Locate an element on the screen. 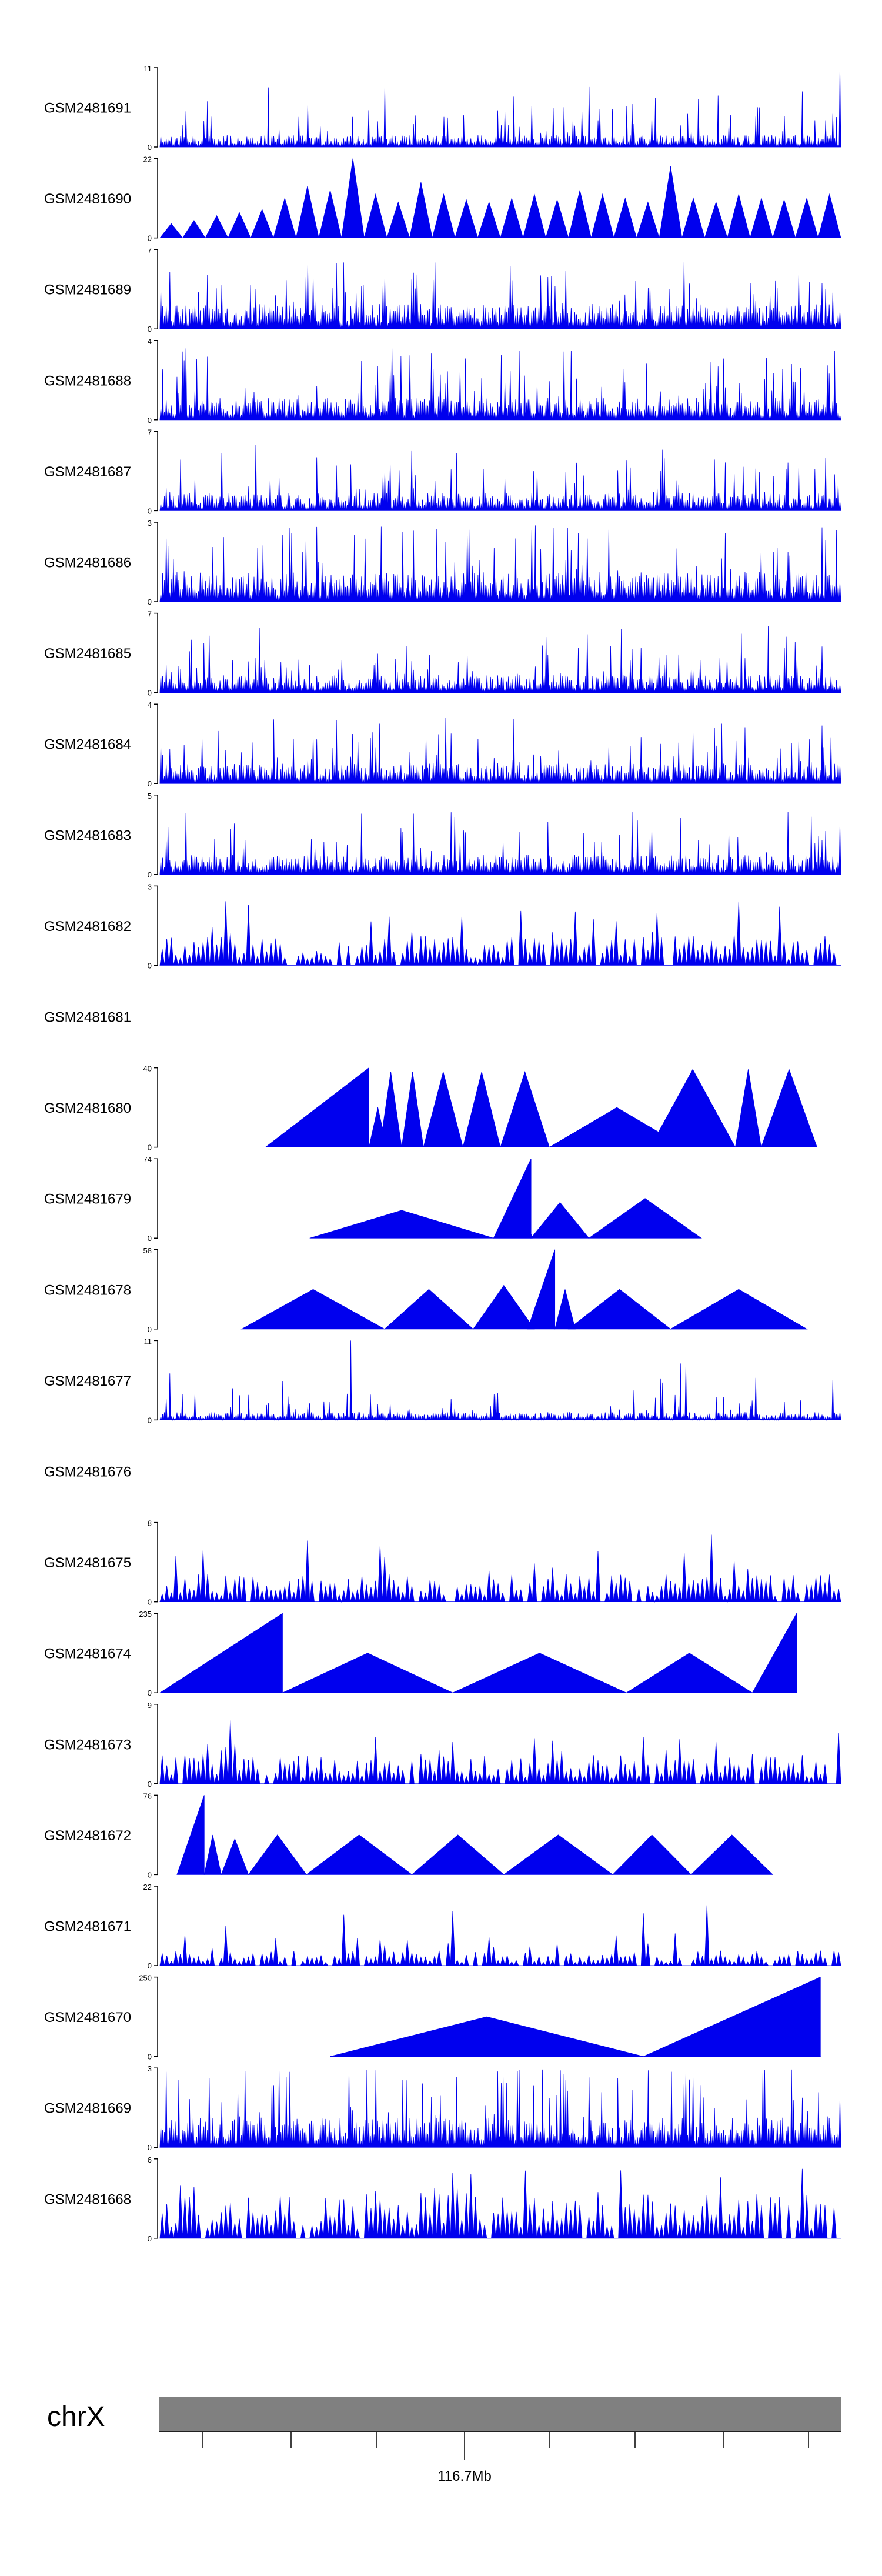  y-max-tick-label: 40 is located at coordinates (147, 1069).